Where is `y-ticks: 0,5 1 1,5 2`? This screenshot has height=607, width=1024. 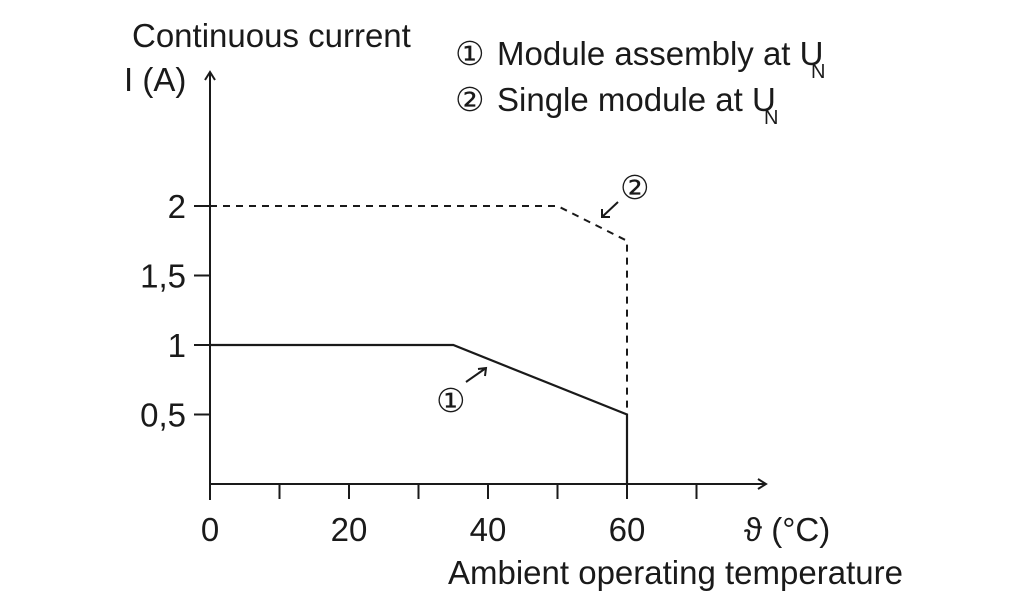 y-ticks: 0,5 1 1,5 2 is located at coordinates (175, 311).